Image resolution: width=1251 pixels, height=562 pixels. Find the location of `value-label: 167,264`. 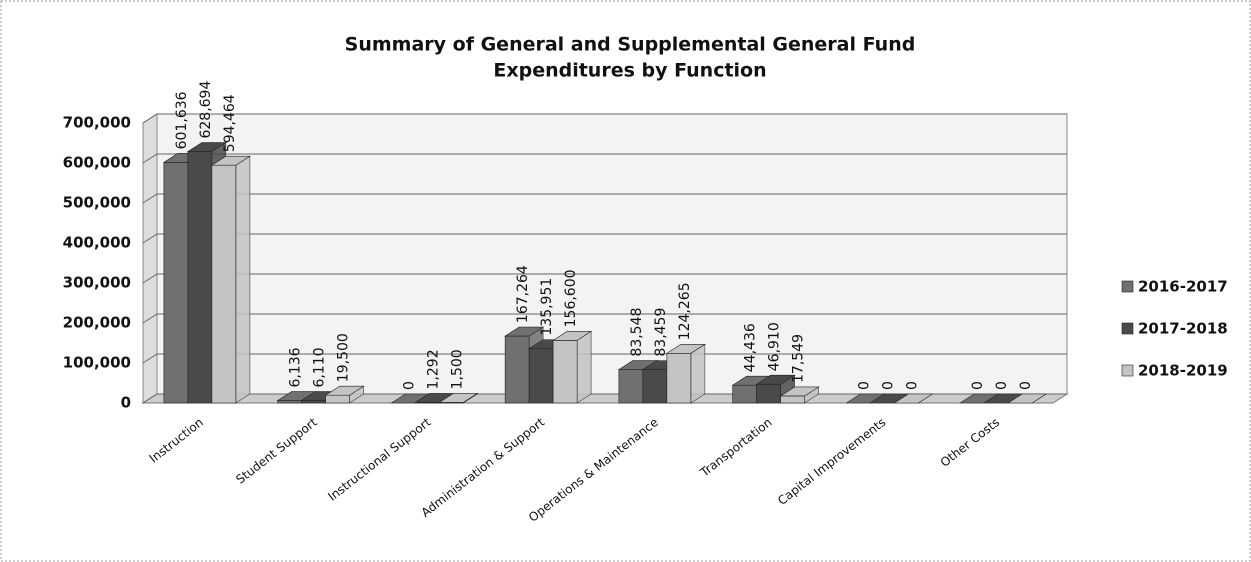

value-label: 167,264 is located at coordinates (523, 294).